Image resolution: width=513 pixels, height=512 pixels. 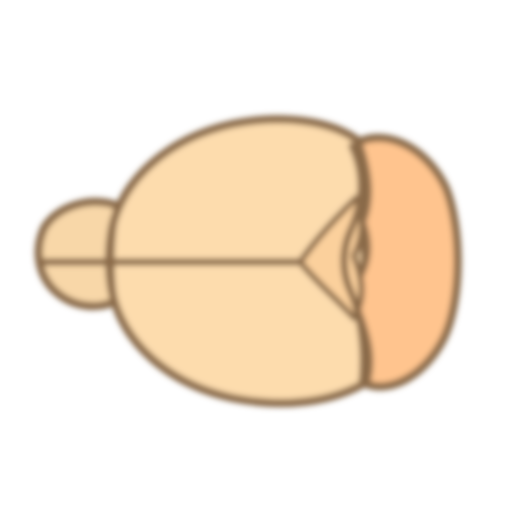 What do you see at coordinates (353, 265) in the screenshot?
I see `cerebellum-boundary` at bounding box center [353, 265].